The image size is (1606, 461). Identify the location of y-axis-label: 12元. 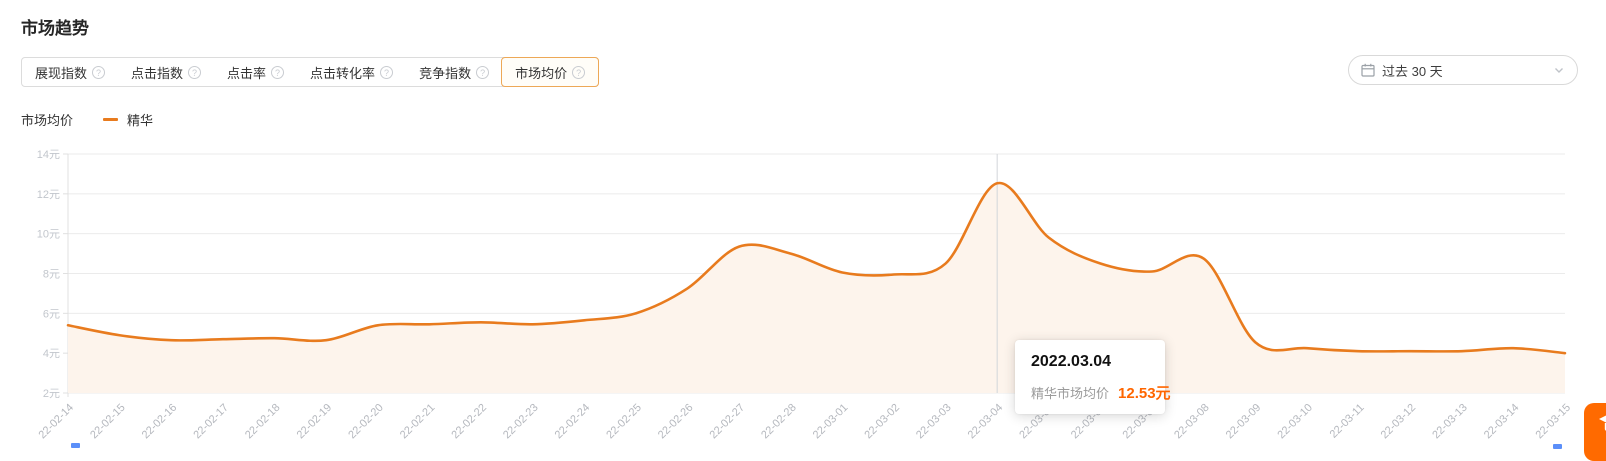
(48, 195).